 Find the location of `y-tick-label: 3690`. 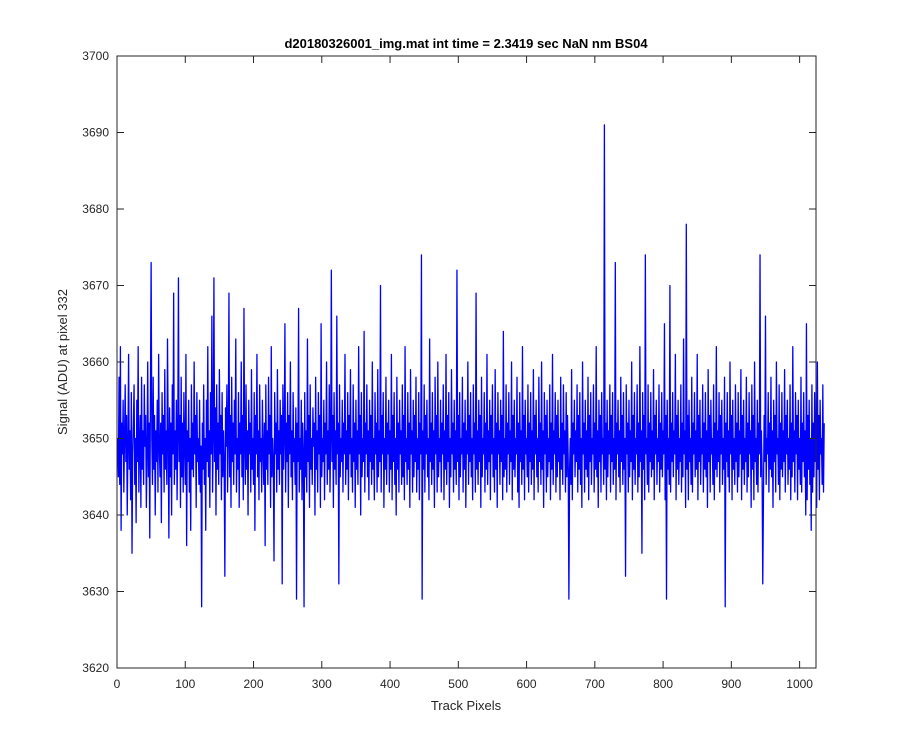

y-tick-label: 3690 is located at coordinates (95, 133).